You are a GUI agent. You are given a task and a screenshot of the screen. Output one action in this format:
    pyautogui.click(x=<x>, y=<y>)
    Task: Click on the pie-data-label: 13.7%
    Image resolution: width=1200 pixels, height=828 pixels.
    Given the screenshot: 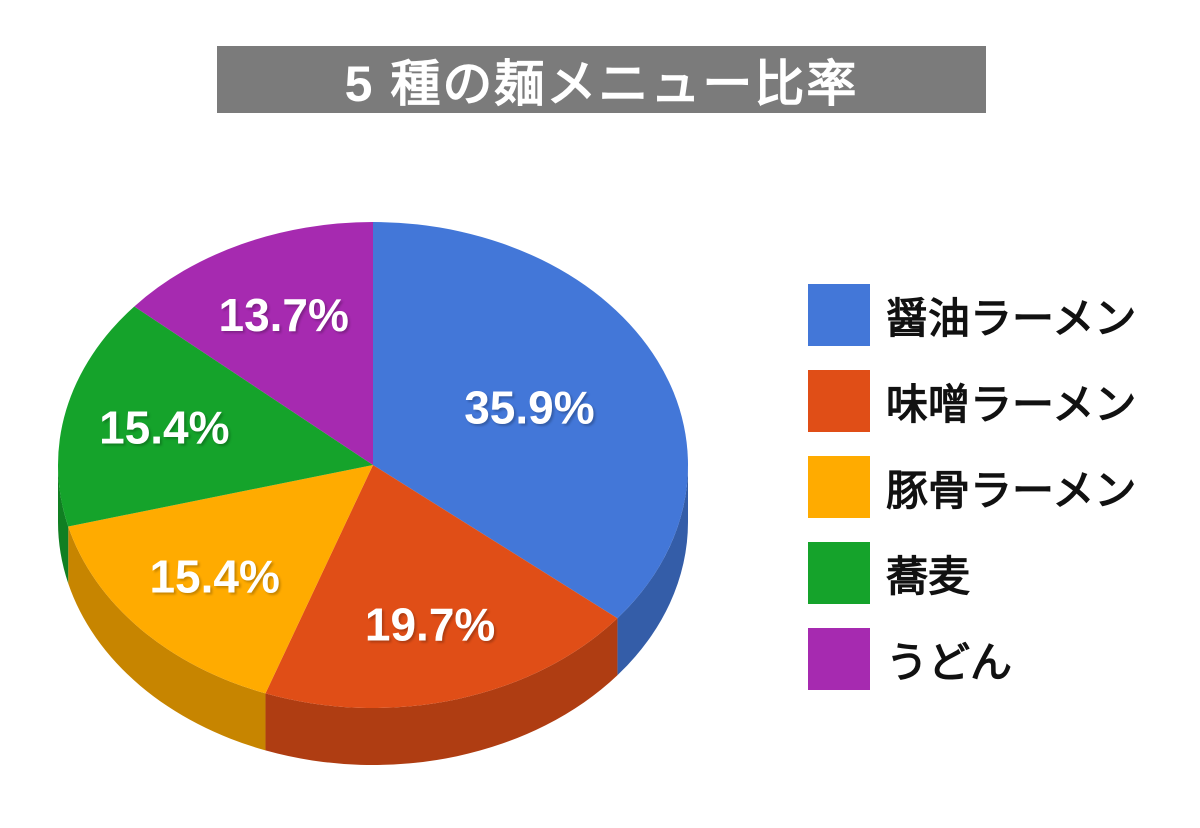 What is the action you would take?
    pyautogui.click(x=283, y=315)
    